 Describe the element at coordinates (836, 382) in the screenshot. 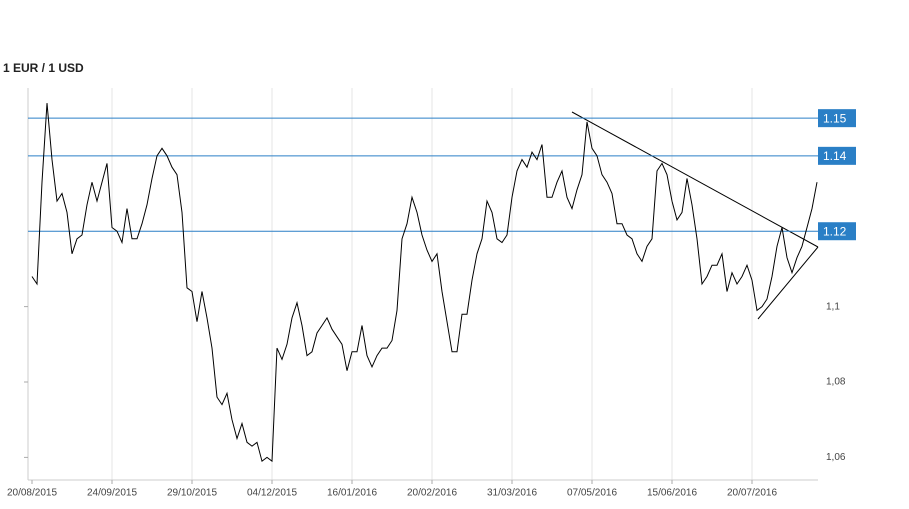

I see `y-tick-label: 1,08` at that location.